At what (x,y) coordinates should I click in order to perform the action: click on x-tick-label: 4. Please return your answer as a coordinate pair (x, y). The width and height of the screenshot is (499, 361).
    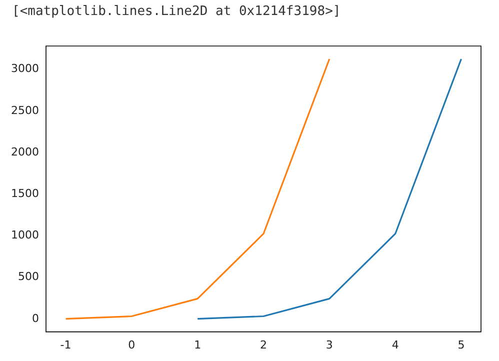
    Looking at the image, I should click on (395, 345).